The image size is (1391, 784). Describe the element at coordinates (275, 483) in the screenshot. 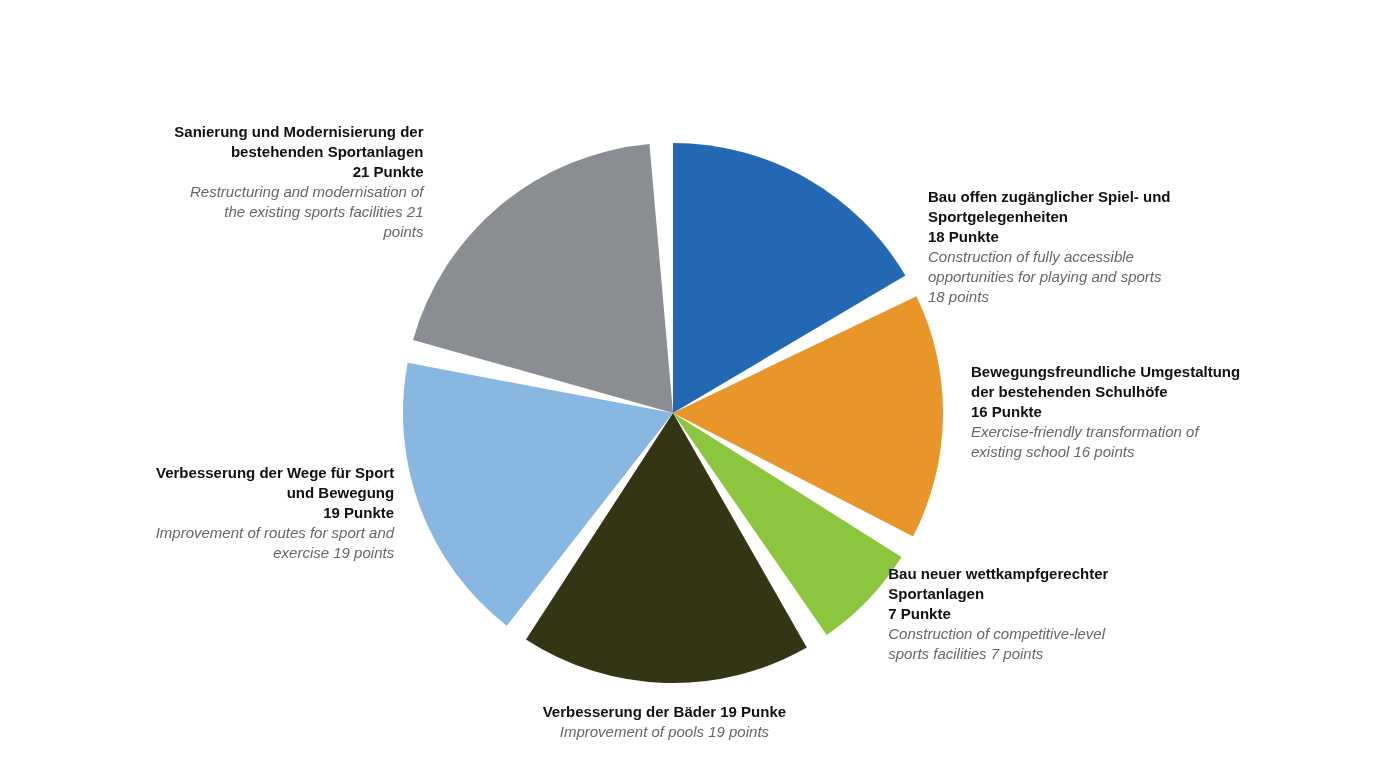

I see `slice-label: Verbesserung der Wege für Sport und Bewegung` at that location.